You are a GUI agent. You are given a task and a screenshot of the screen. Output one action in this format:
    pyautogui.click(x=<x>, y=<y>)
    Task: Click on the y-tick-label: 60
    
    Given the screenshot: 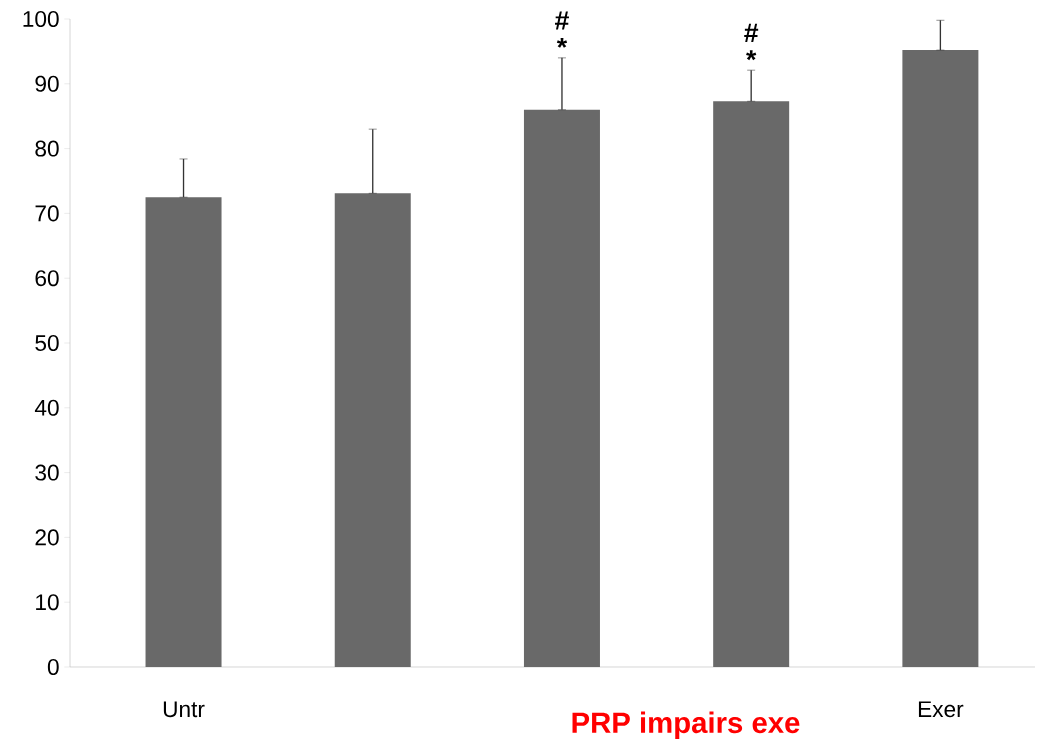 What is the action you would take?
    pyautogui.click(x=47, y=278)
    